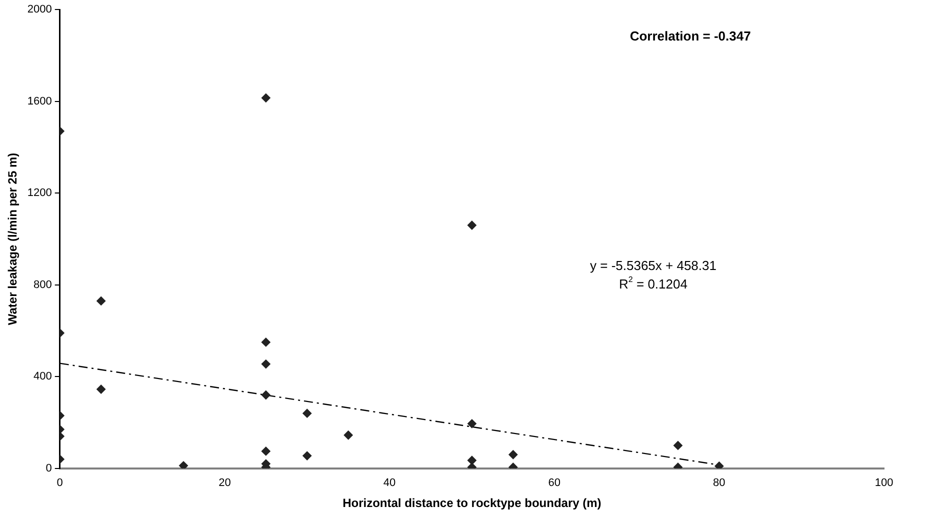 This screenshot has height=517, width=934. I want to click on y-tick-label: 0, so click(49, 468).